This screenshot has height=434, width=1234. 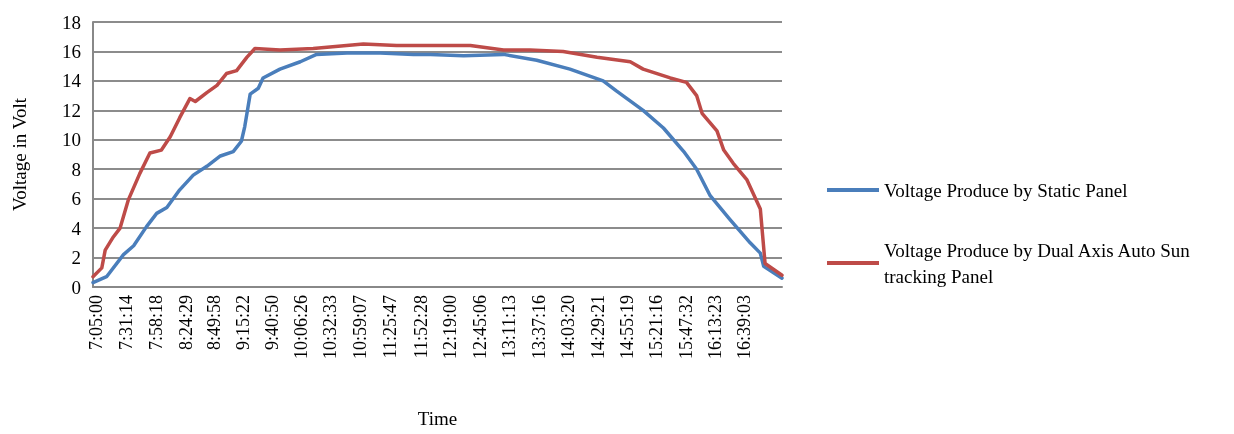 I want to click on y-tick-label: 2, so click(x=76, y=258).